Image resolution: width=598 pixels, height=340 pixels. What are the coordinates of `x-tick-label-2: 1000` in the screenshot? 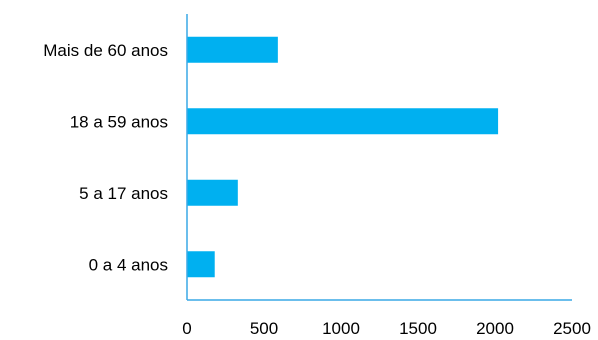 It's located at (341, 328).